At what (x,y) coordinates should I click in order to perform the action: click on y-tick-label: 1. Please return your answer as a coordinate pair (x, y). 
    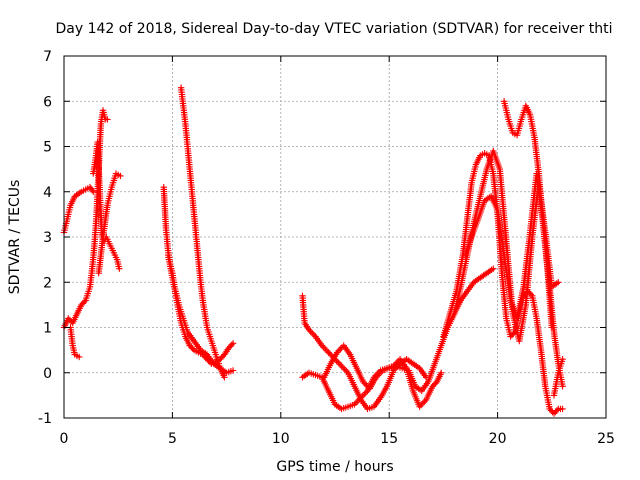
    Looking at the image, I should click on (47, 329).